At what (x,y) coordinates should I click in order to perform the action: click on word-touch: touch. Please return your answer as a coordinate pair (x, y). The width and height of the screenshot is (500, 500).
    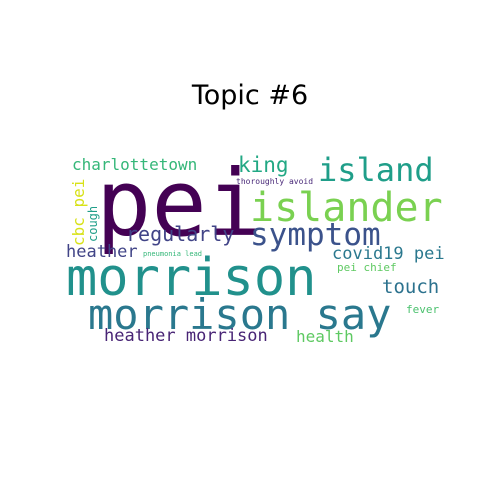
    Looking at the image, I should click on (411, 287).